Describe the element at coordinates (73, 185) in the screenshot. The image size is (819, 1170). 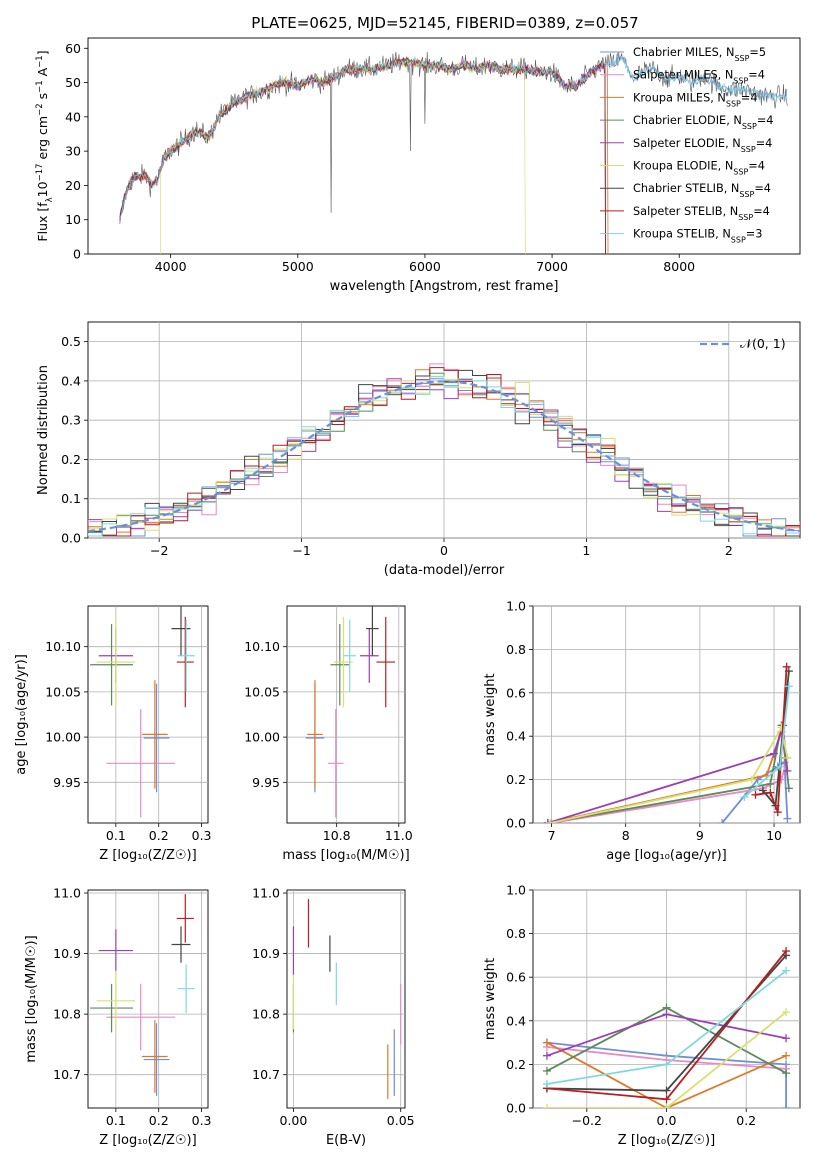
I see `y-tick-label: 20` at that location.